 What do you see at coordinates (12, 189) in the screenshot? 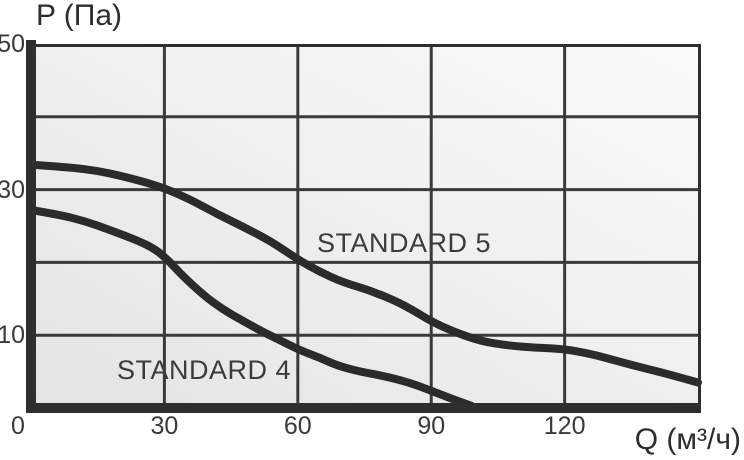
I see `y-tick-label-30: 30` at bounding box center [12, 189].